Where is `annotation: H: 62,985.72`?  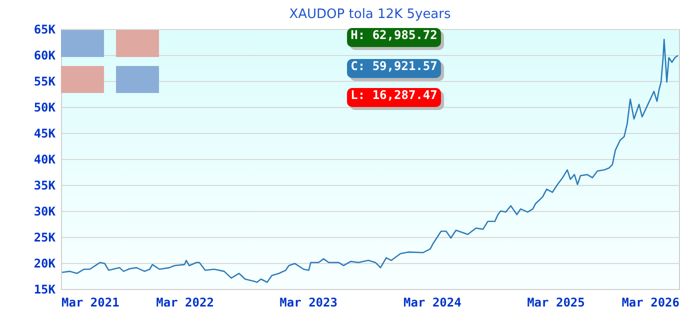 annotation: H: 62,985.72 is located at coordinates (394, 37).